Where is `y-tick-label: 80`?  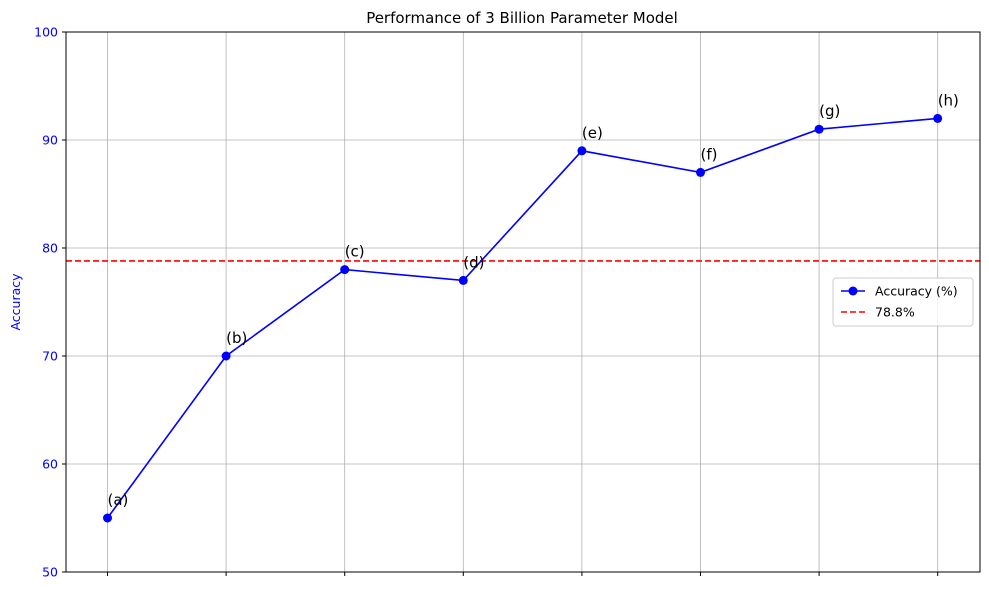
y-tick-label: 80 is located at coordinates (50, 248).